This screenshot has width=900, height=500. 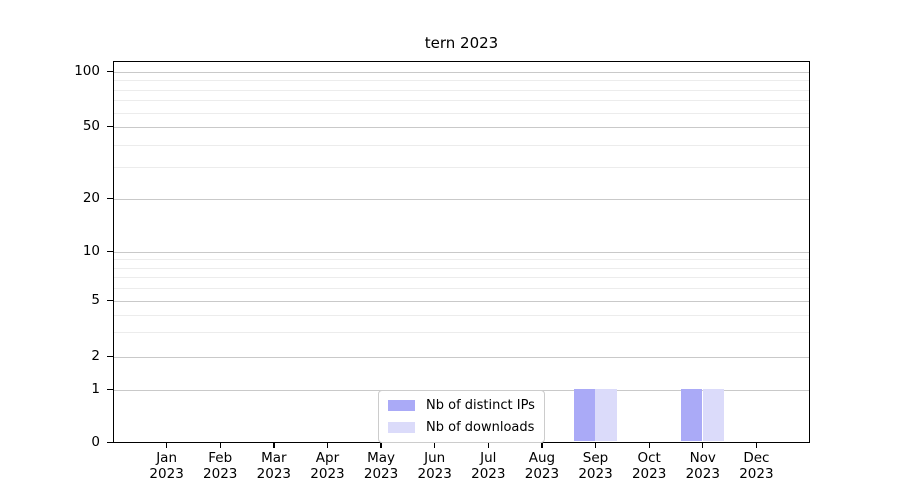 I want to click on month-name: Nov, so click(x=702, y=458).